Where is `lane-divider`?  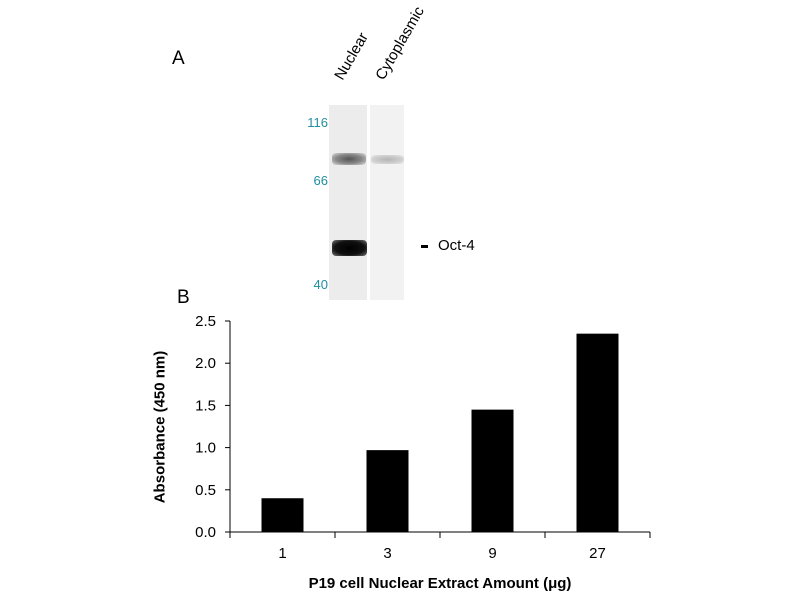 lane-divider is located at coordinates (368, 202).